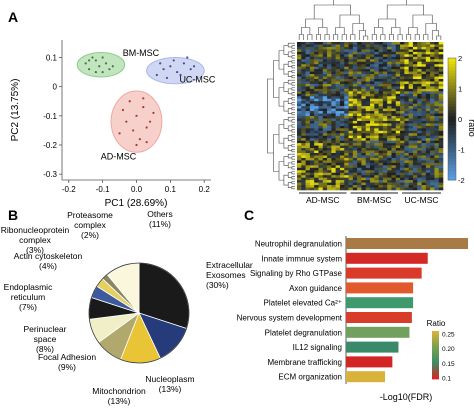 The width and height of the screenshot is (474, 411). What do you see at coordinates (452, 119) in the screenshot?
I see `colorbar-frame` at bounding box center [452, 119].